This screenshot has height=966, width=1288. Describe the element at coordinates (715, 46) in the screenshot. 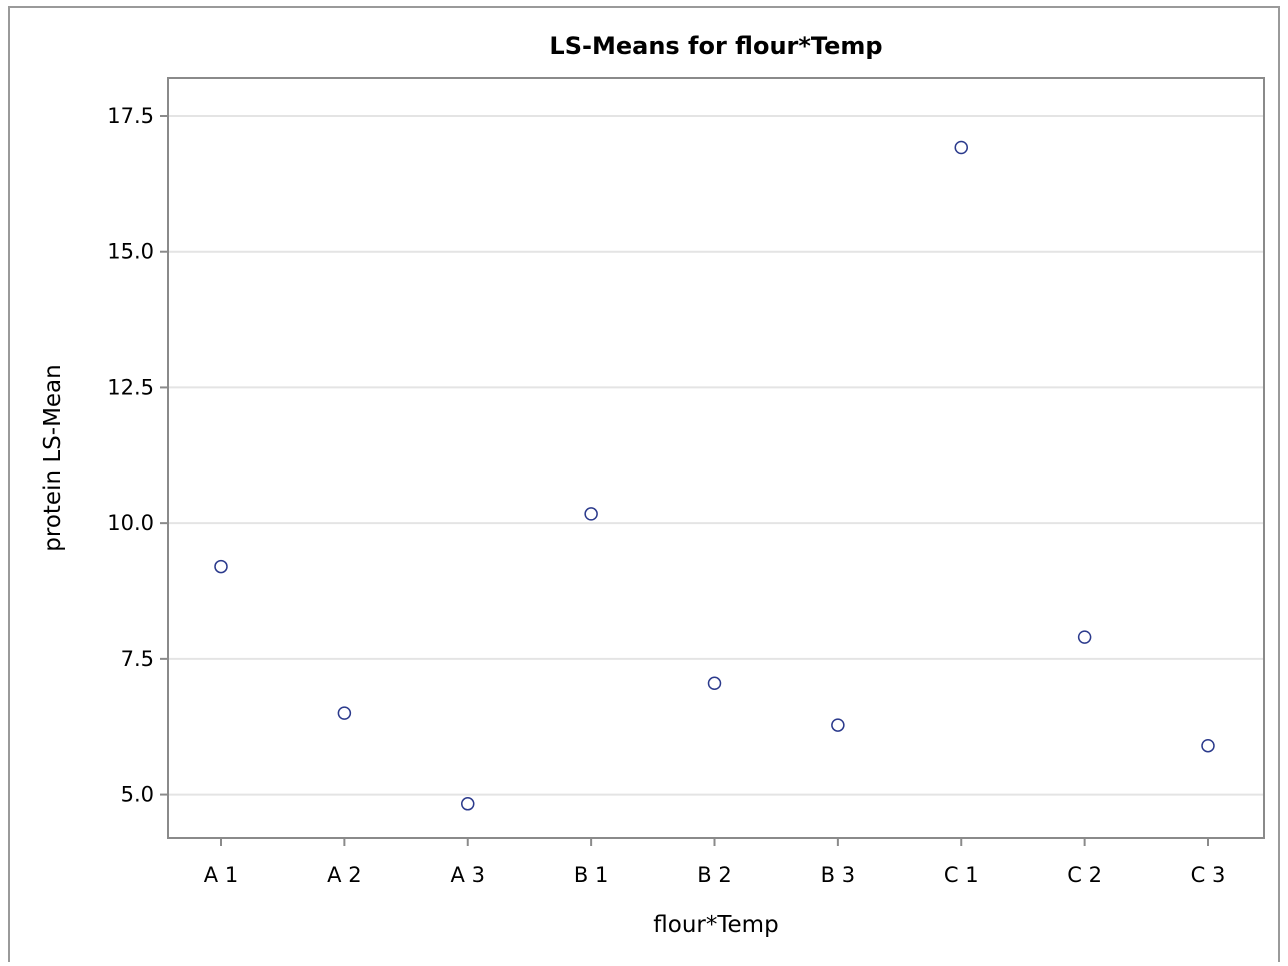

I see `chart-title: LS-Means for flour*Temp` at that location.